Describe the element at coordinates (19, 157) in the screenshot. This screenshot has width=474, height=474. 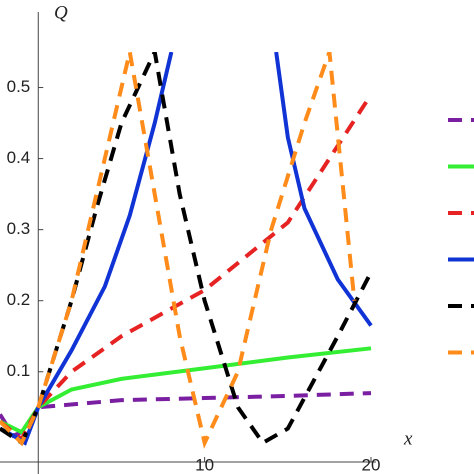
I see `y-tick-label: 0.4` at that location.